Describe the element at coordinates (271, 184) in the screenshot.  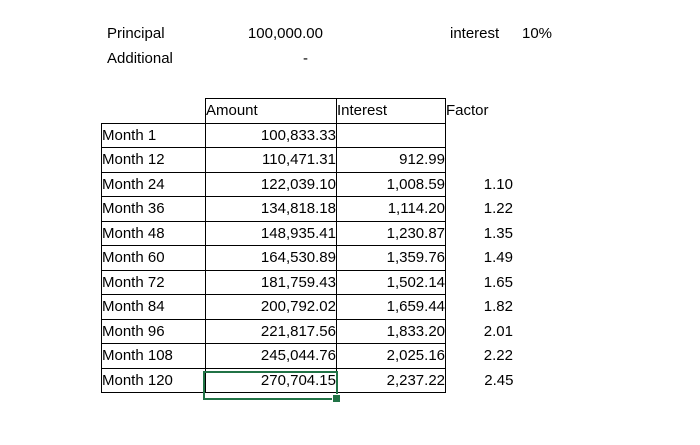
I see `amount-cell: 122,039.10` at that location.